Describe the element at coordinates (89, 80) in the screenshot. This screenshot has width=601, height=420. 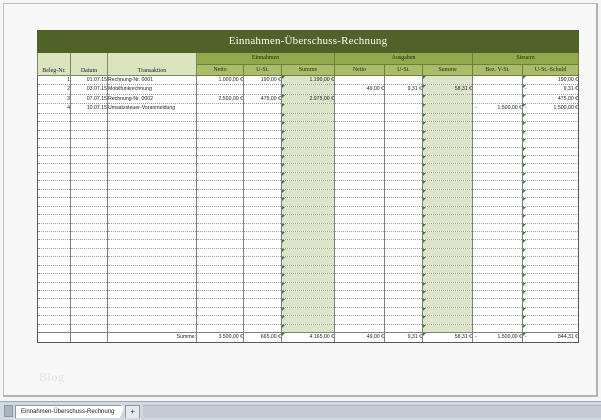
I see `cell-datum: 01.07.15` at that location.